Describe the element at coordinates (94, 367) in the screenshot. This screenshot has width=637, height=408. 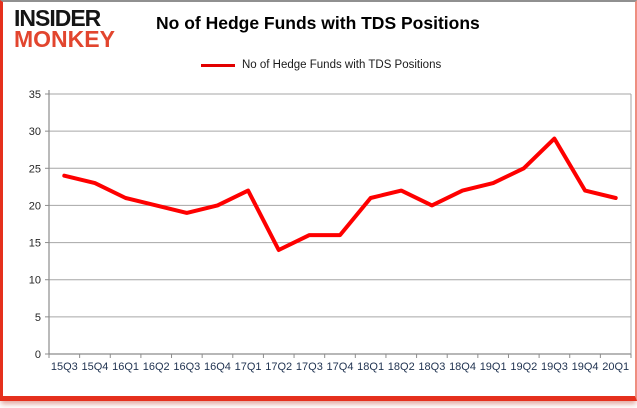
I see `x-tick-label: 15Q4` at that location.